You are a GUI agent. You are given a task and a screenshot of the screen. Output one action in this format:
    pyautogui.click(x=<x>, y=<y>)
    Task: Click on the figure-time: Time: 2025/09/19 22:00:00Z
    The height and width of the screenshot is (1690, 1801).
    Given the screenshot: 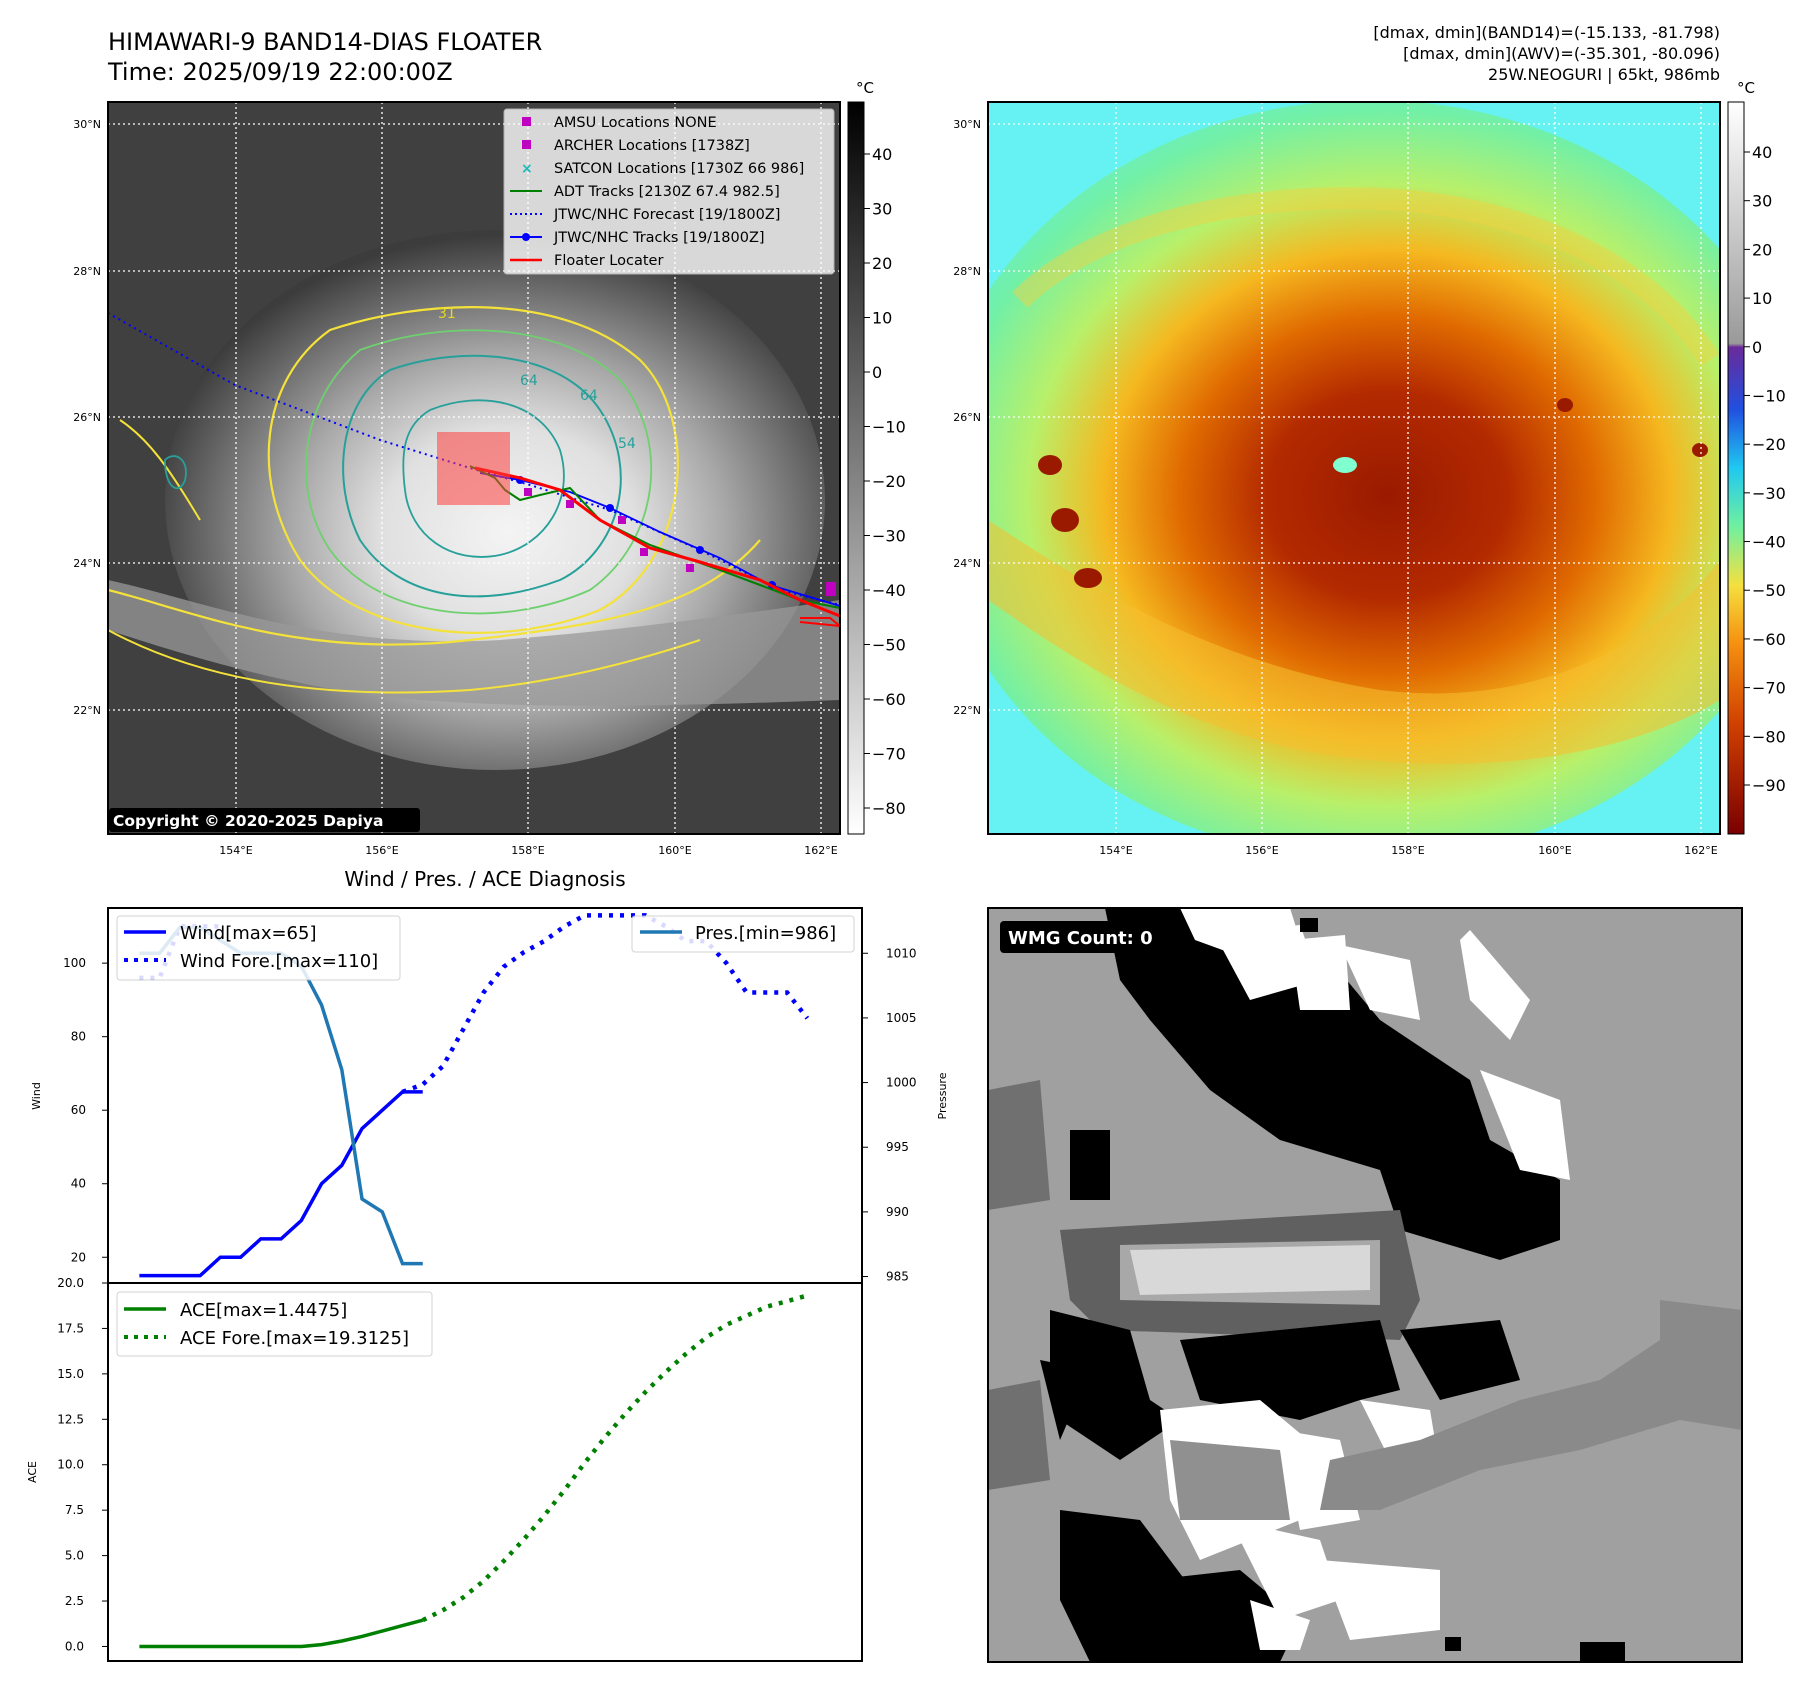 What is the action you would take?
    pyautogui.click(x=280, y=72)
    